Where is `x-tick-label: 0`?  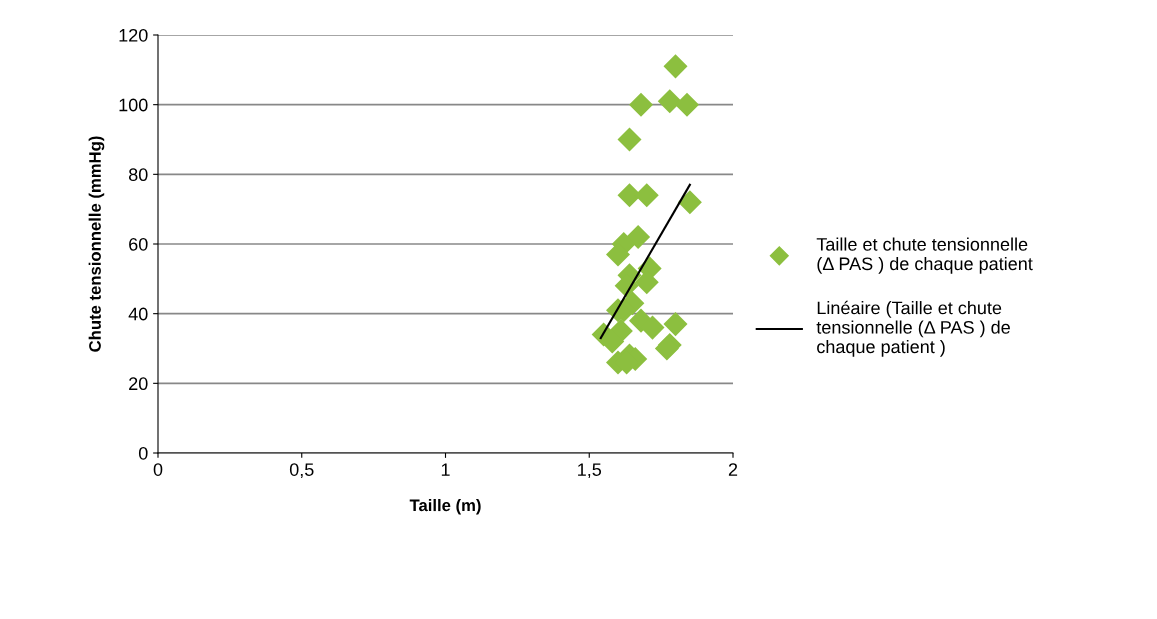 x-tick-label: 0 is located at coordinates (158, 469).